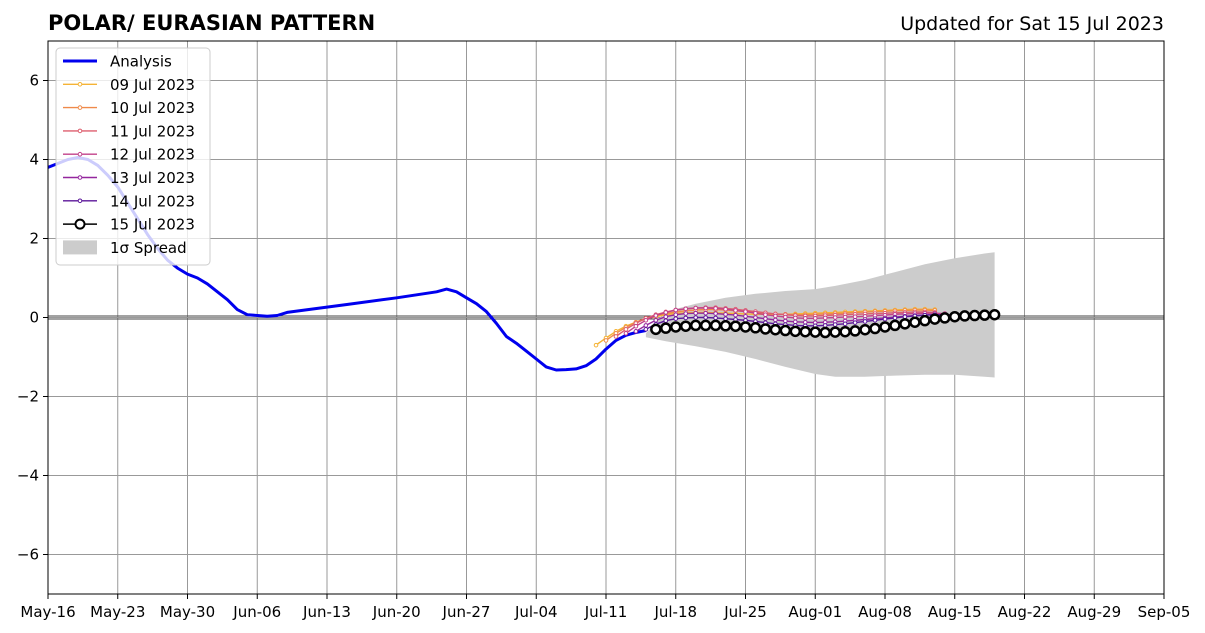 This screenshot has height=633, width=1205. Describe the element at coordinates (820, 315) in the screenshot. I see `spread-band` at that location.